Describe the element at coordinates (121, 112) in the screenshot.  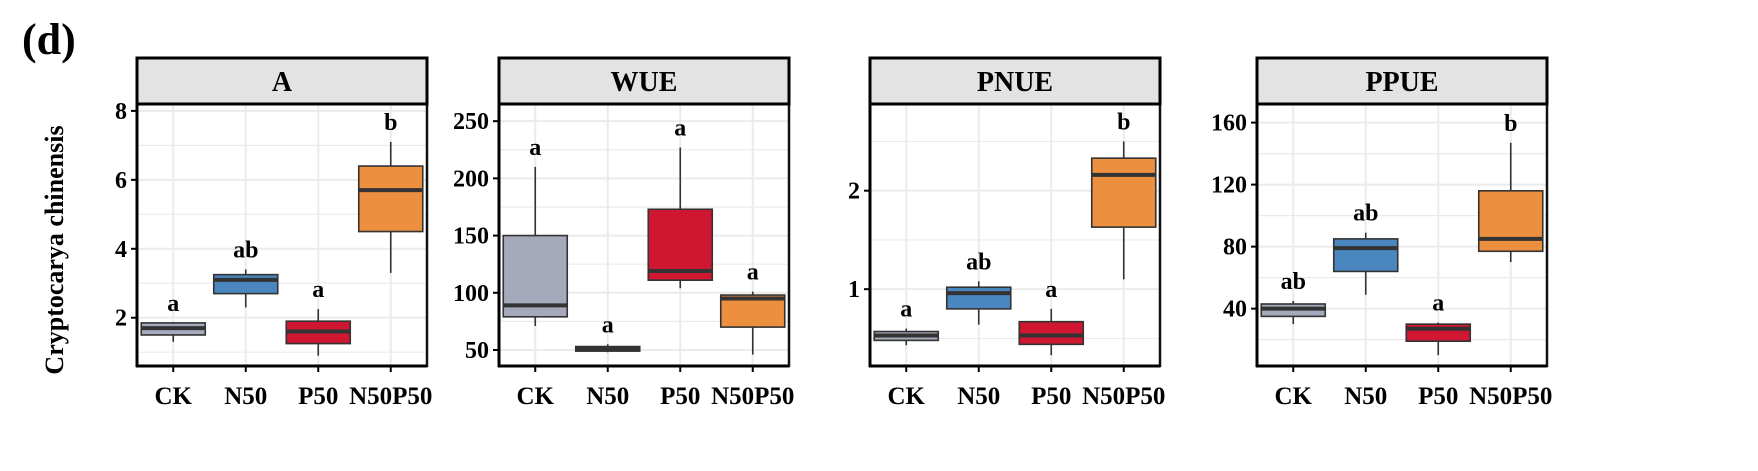
I see `y-tick-label: 8` at that location.